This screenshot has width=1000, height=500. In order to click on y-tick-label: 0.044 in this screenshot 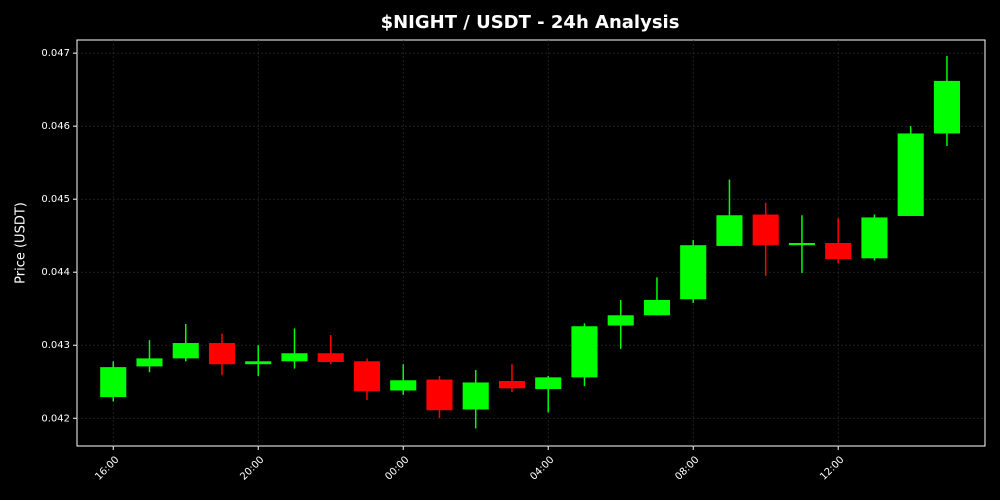, I will do `click(55, 272)`.